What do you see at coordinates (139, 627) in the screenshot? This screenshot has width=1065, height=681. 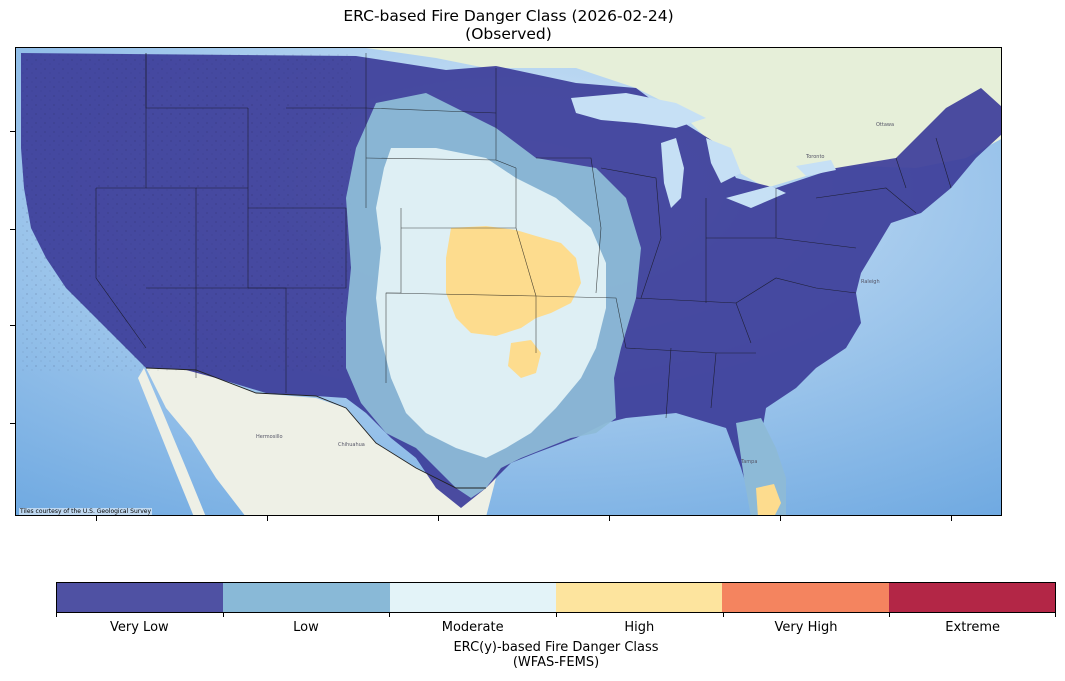 I see `colorbar-label: Very Low` at bounding box center [139, 627].